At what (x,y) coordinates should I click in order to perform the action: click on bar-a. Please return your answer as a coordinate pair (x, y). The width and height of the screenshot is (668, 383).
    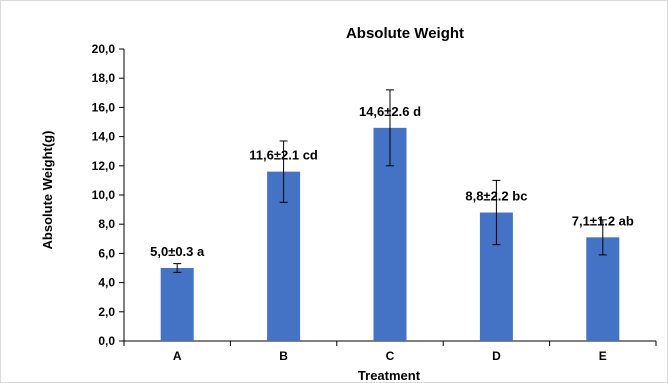
    Looking at the image, I should click on (177, 304).